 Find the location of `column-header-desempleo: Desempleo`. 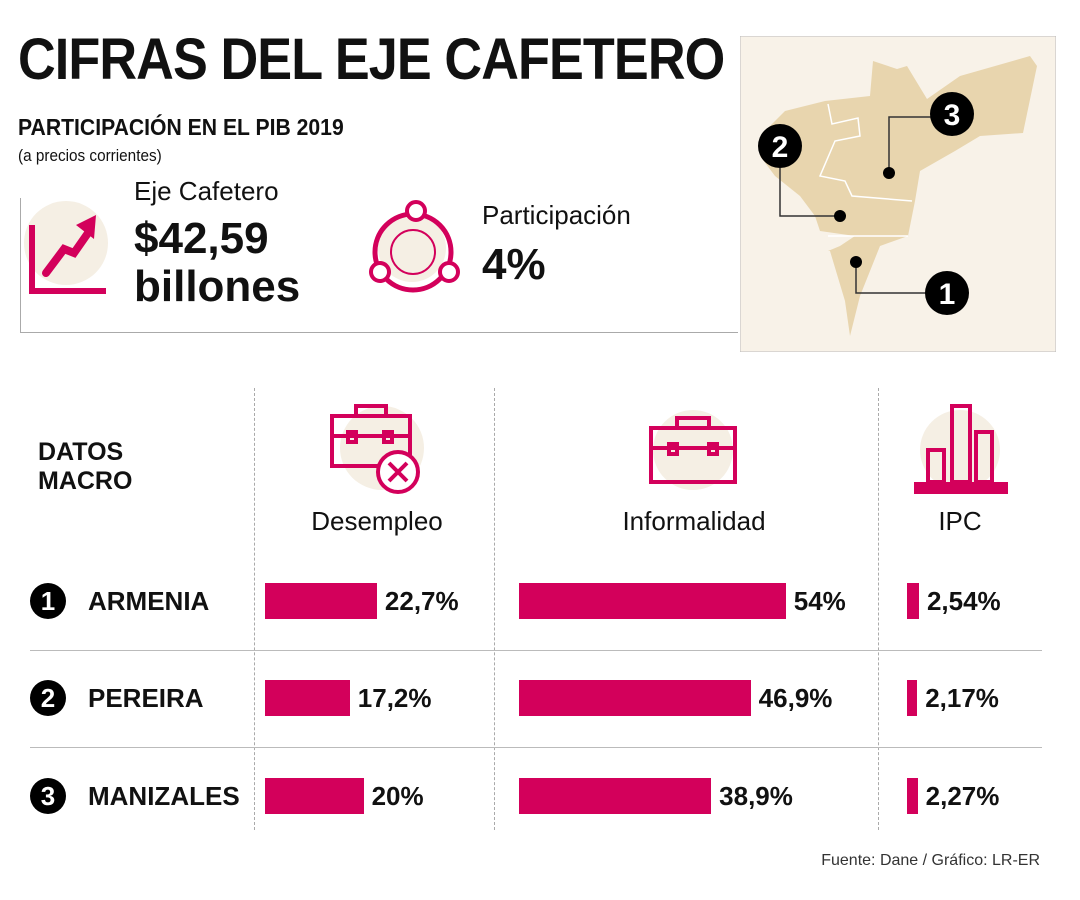

column-header-desempleo: Desempleo is located at coordinates (377, 521).